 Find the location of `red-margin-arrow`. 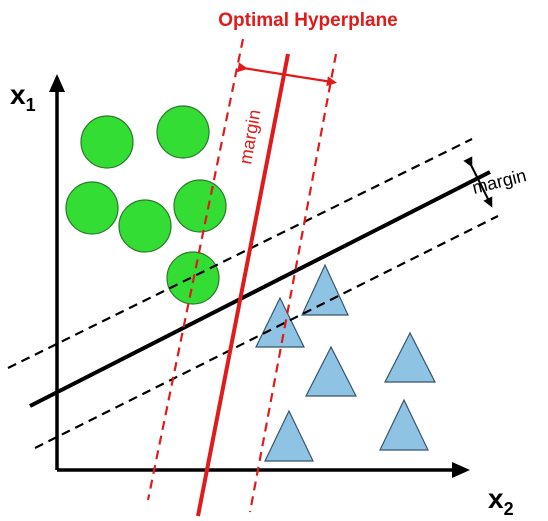

red-margin-arrow is located at coordinates (287, 74).